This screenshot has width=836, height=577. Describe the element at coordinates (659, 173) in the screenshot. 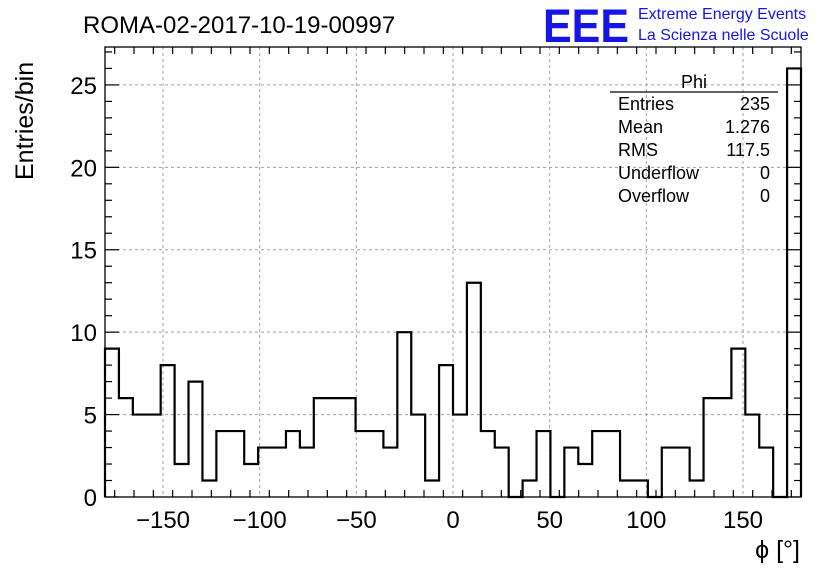

I see `stats-label-underflow: Underflow` at that location.